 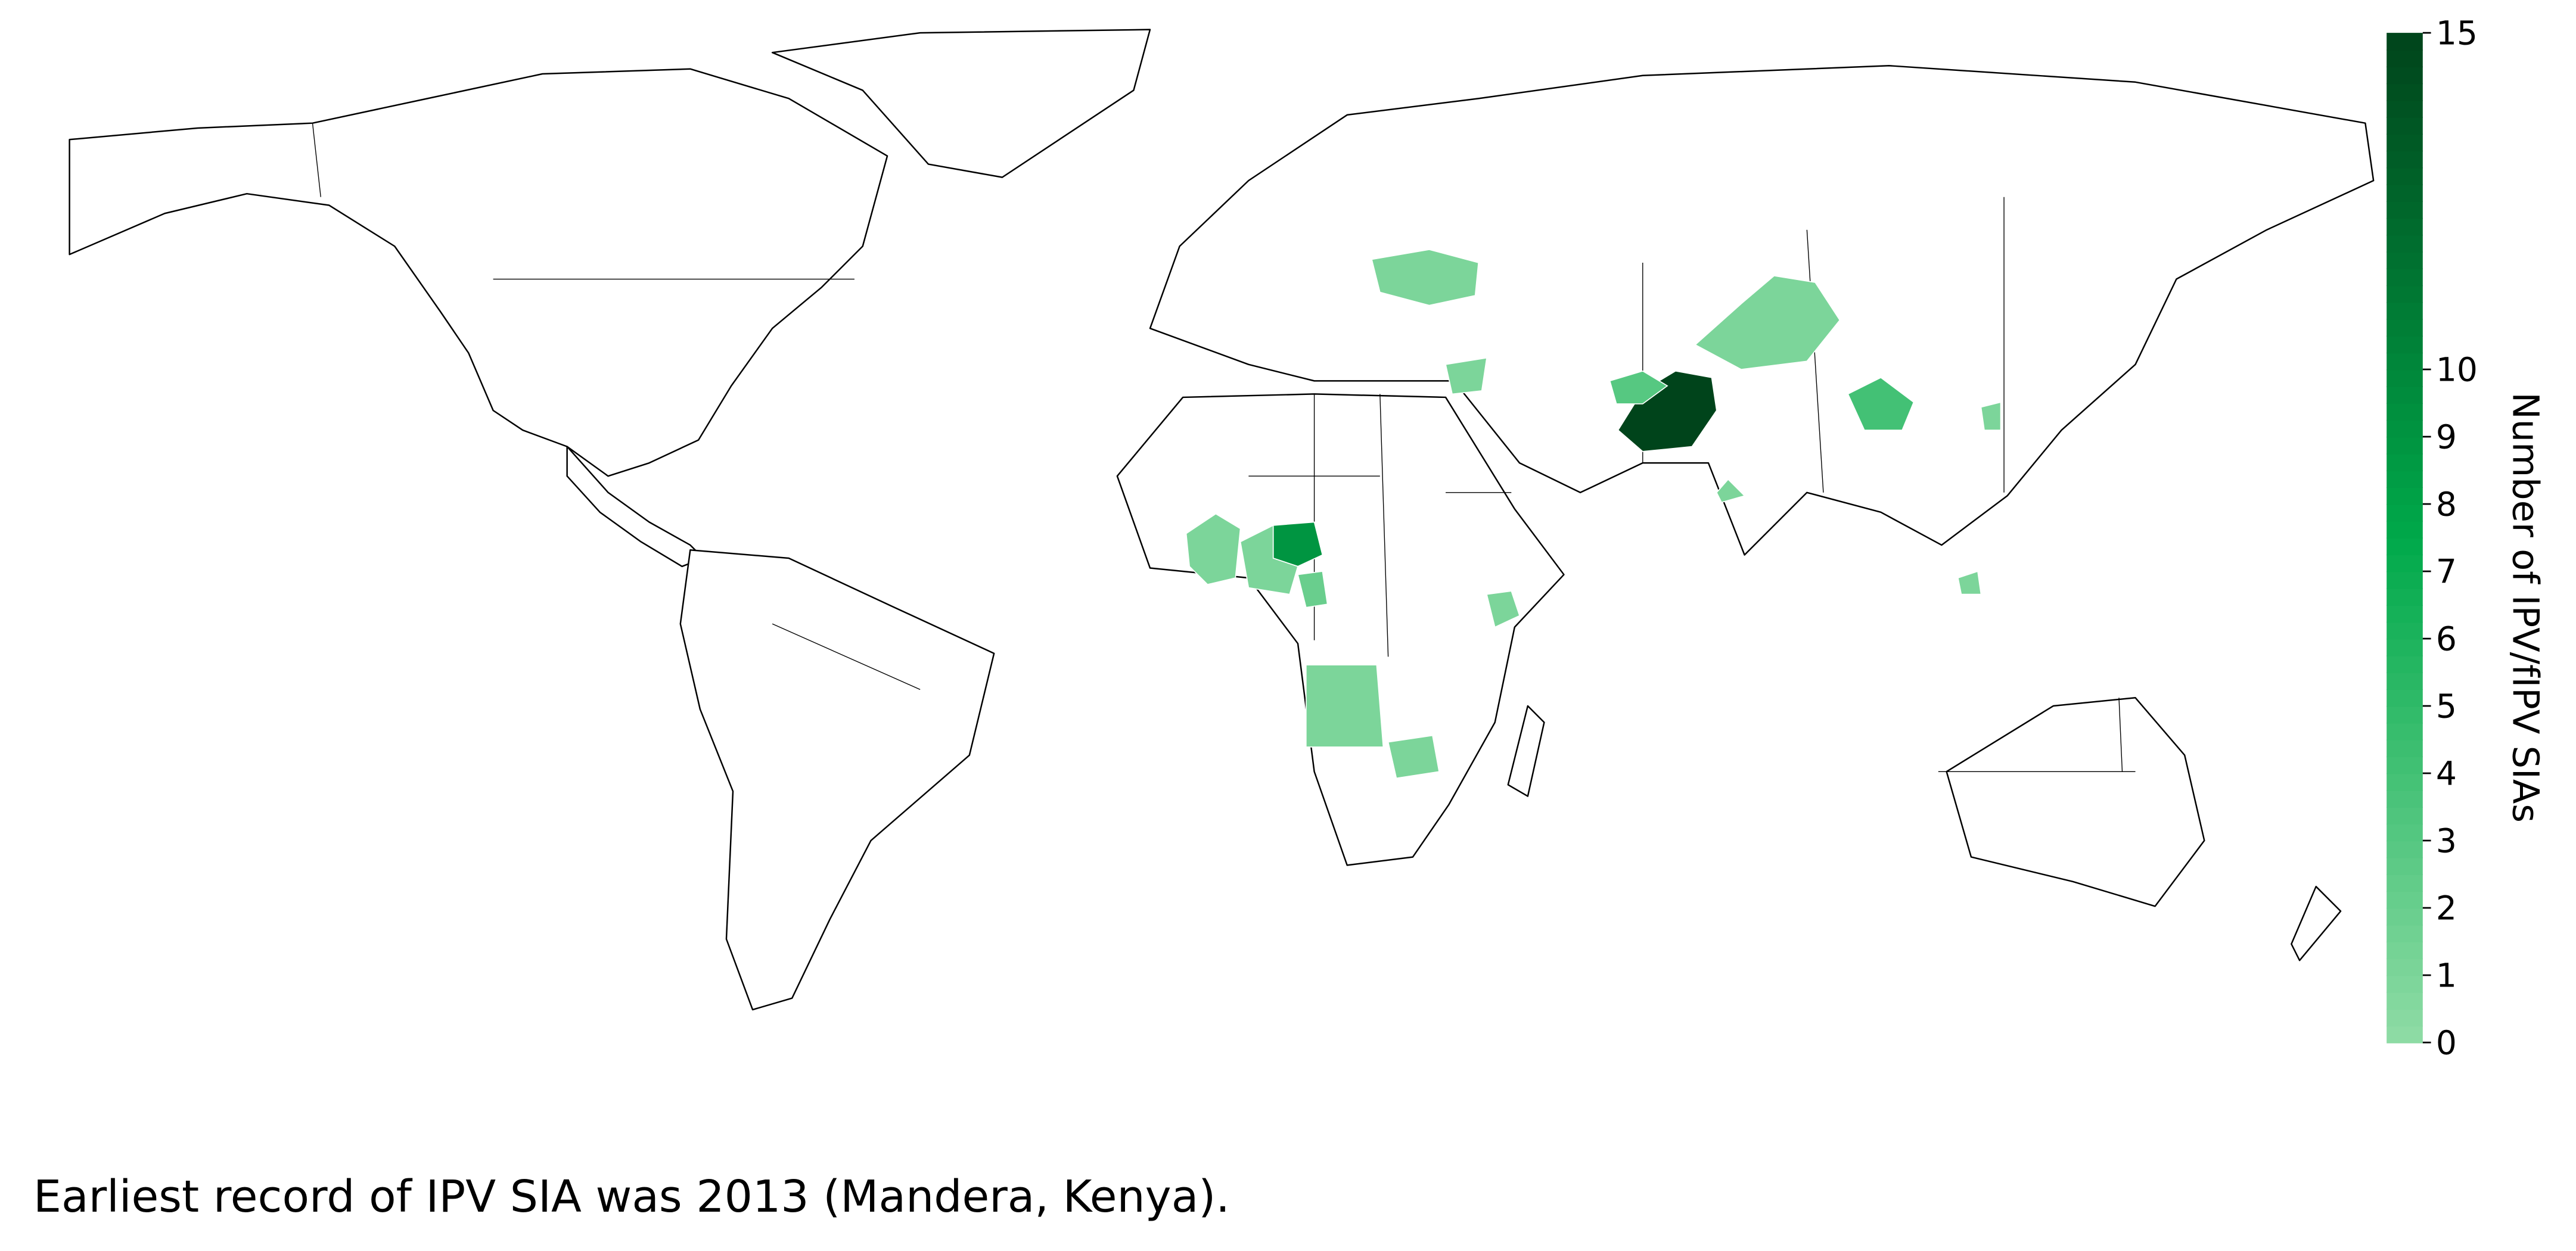 What do you see at coordinates (2446, 1042) in the screenshot?
I see `colorbar-tick-label: 0` at bounding box center [2446, 1042].